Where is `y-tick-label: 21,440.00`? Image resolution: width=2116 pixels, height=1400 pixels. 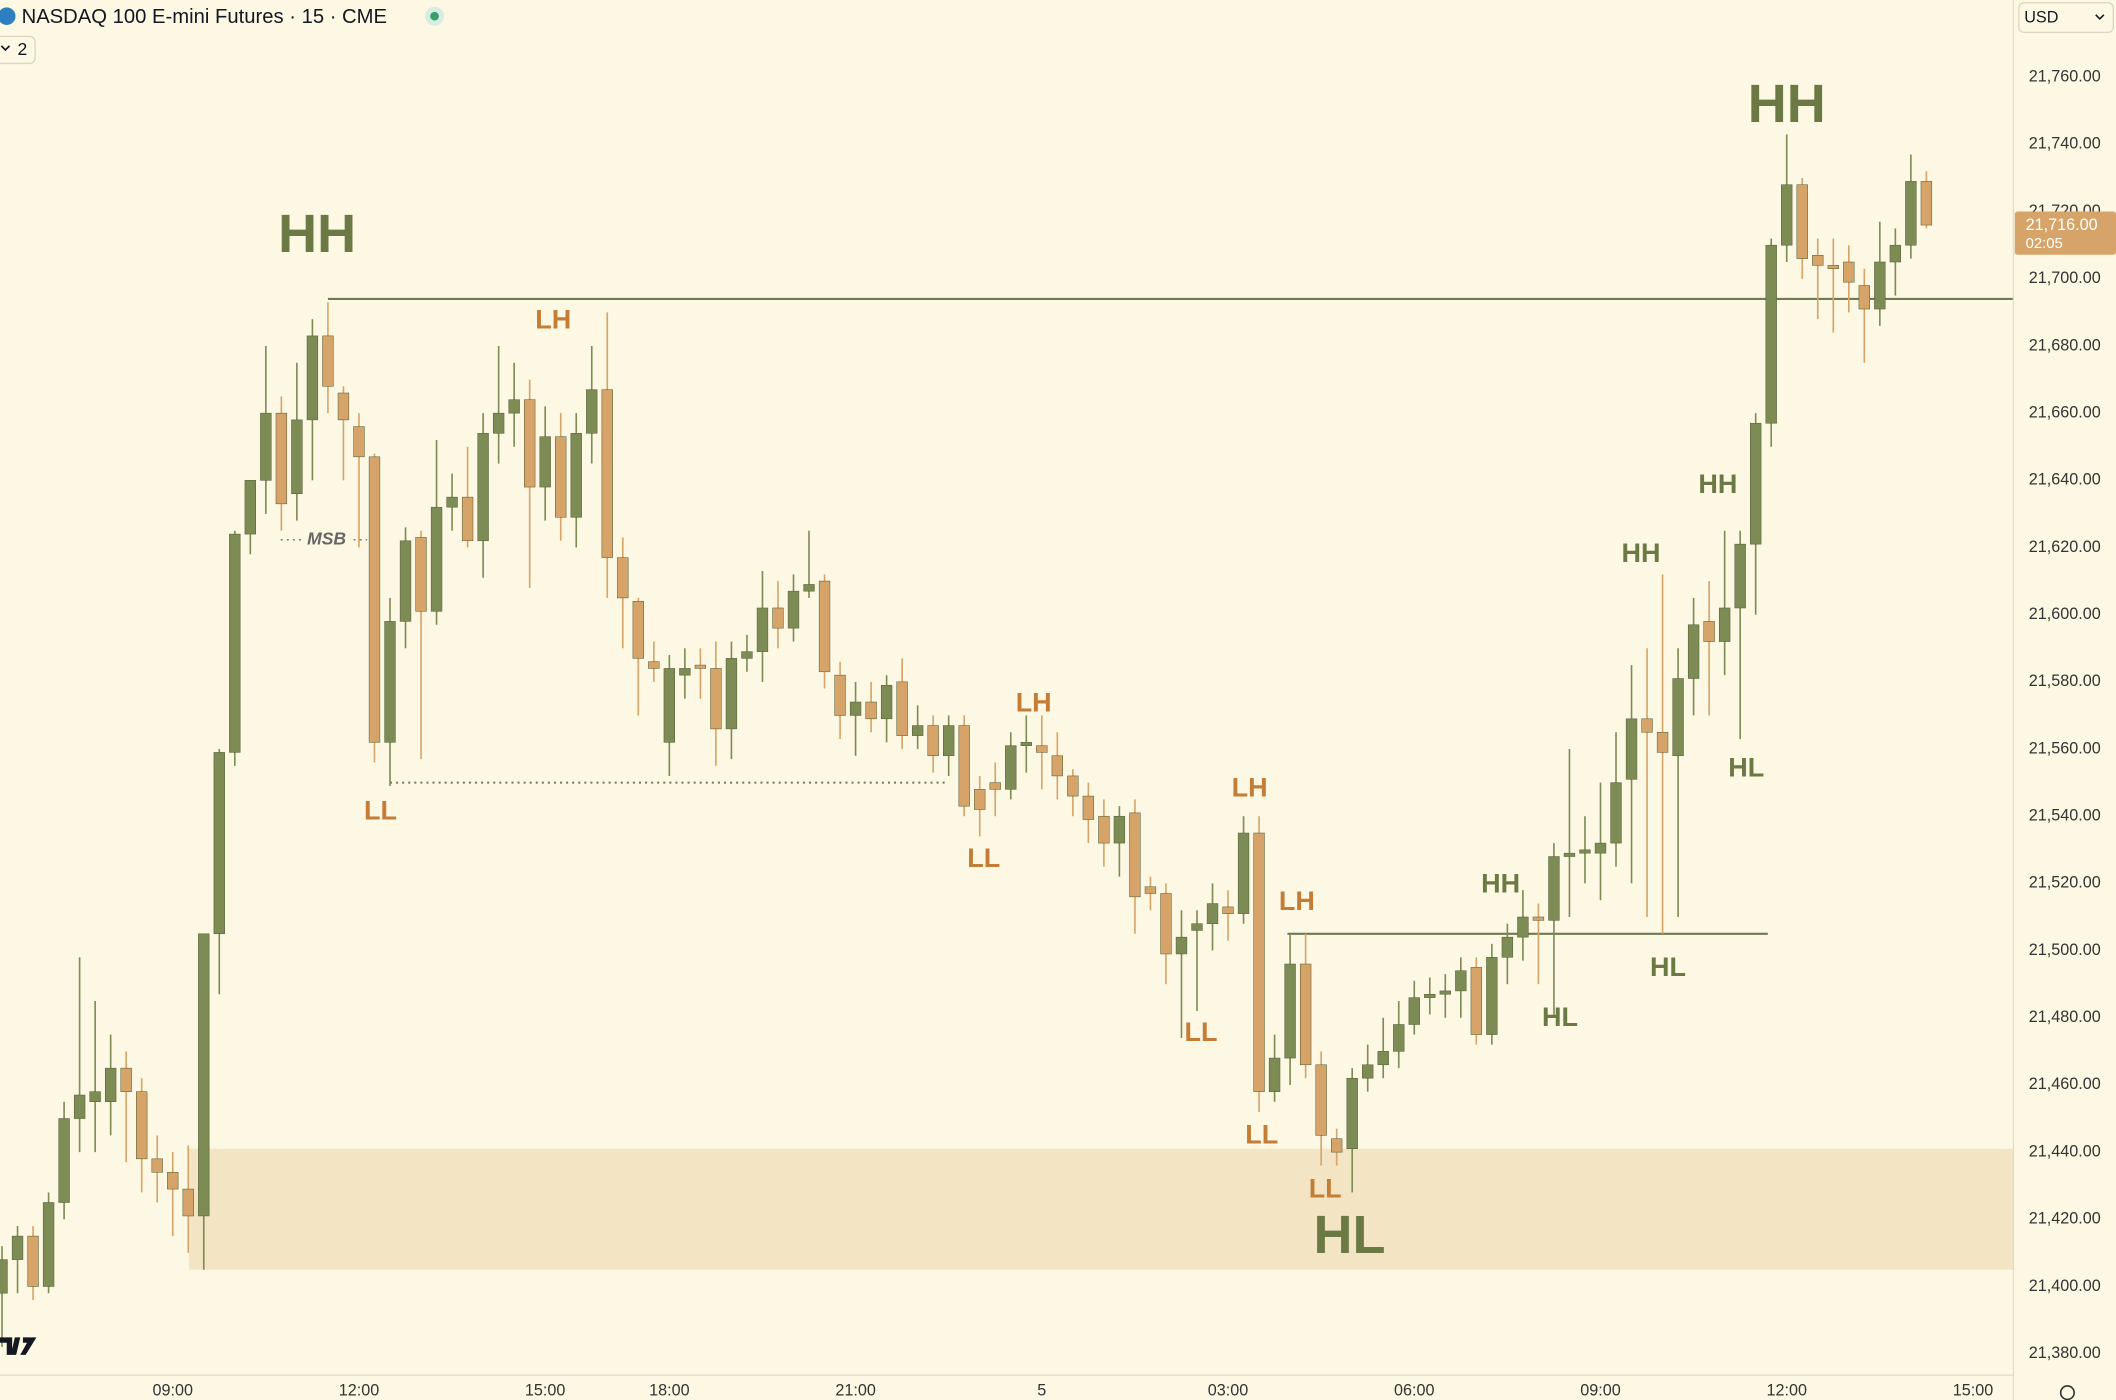
y-tick-label: 21,440.00 is located at coordinates (2065, 1151).